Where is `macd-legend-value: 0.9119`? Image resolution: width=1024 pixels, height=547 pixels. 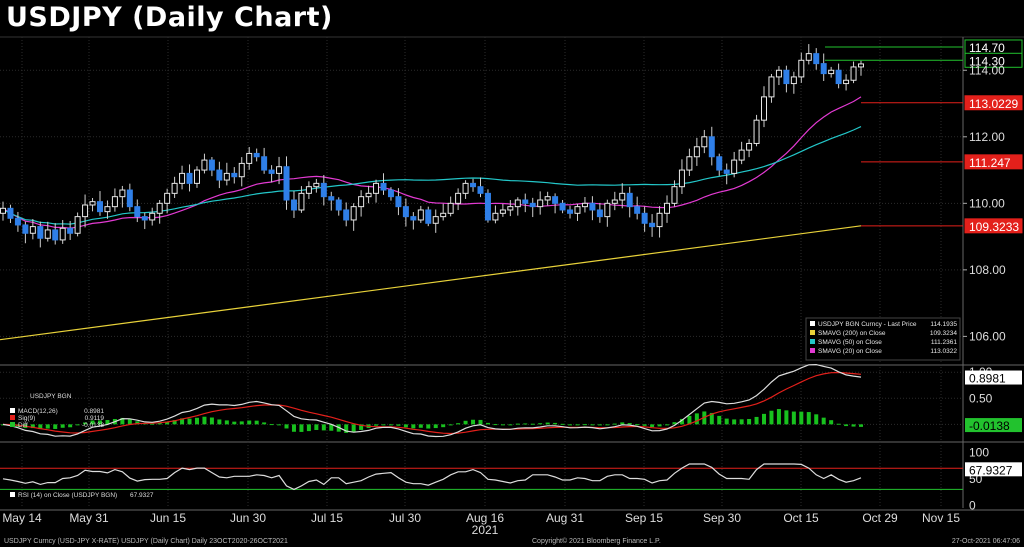
macd-legend-value: 0.9119 is located at coordinates (95, 418).